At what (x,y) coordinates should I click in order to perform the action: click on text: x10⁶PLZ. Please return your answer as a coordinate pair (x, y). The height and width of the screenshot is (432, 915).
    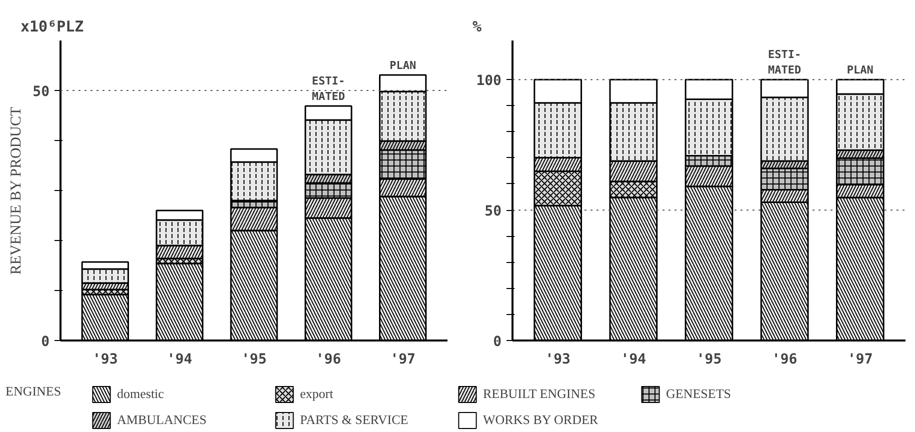
    Looking at the image, I should click on (52, 27).